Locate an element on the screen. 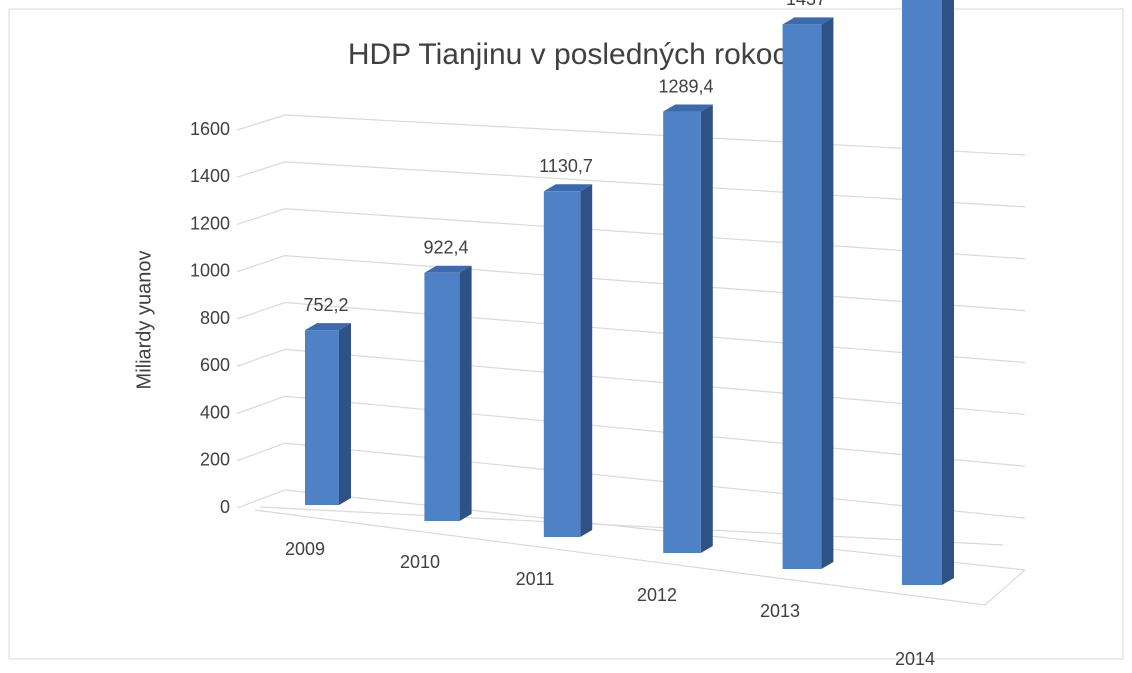 The width and height of the screenshot is (1132, 673). floor-line is located at coordinates (631, 526).